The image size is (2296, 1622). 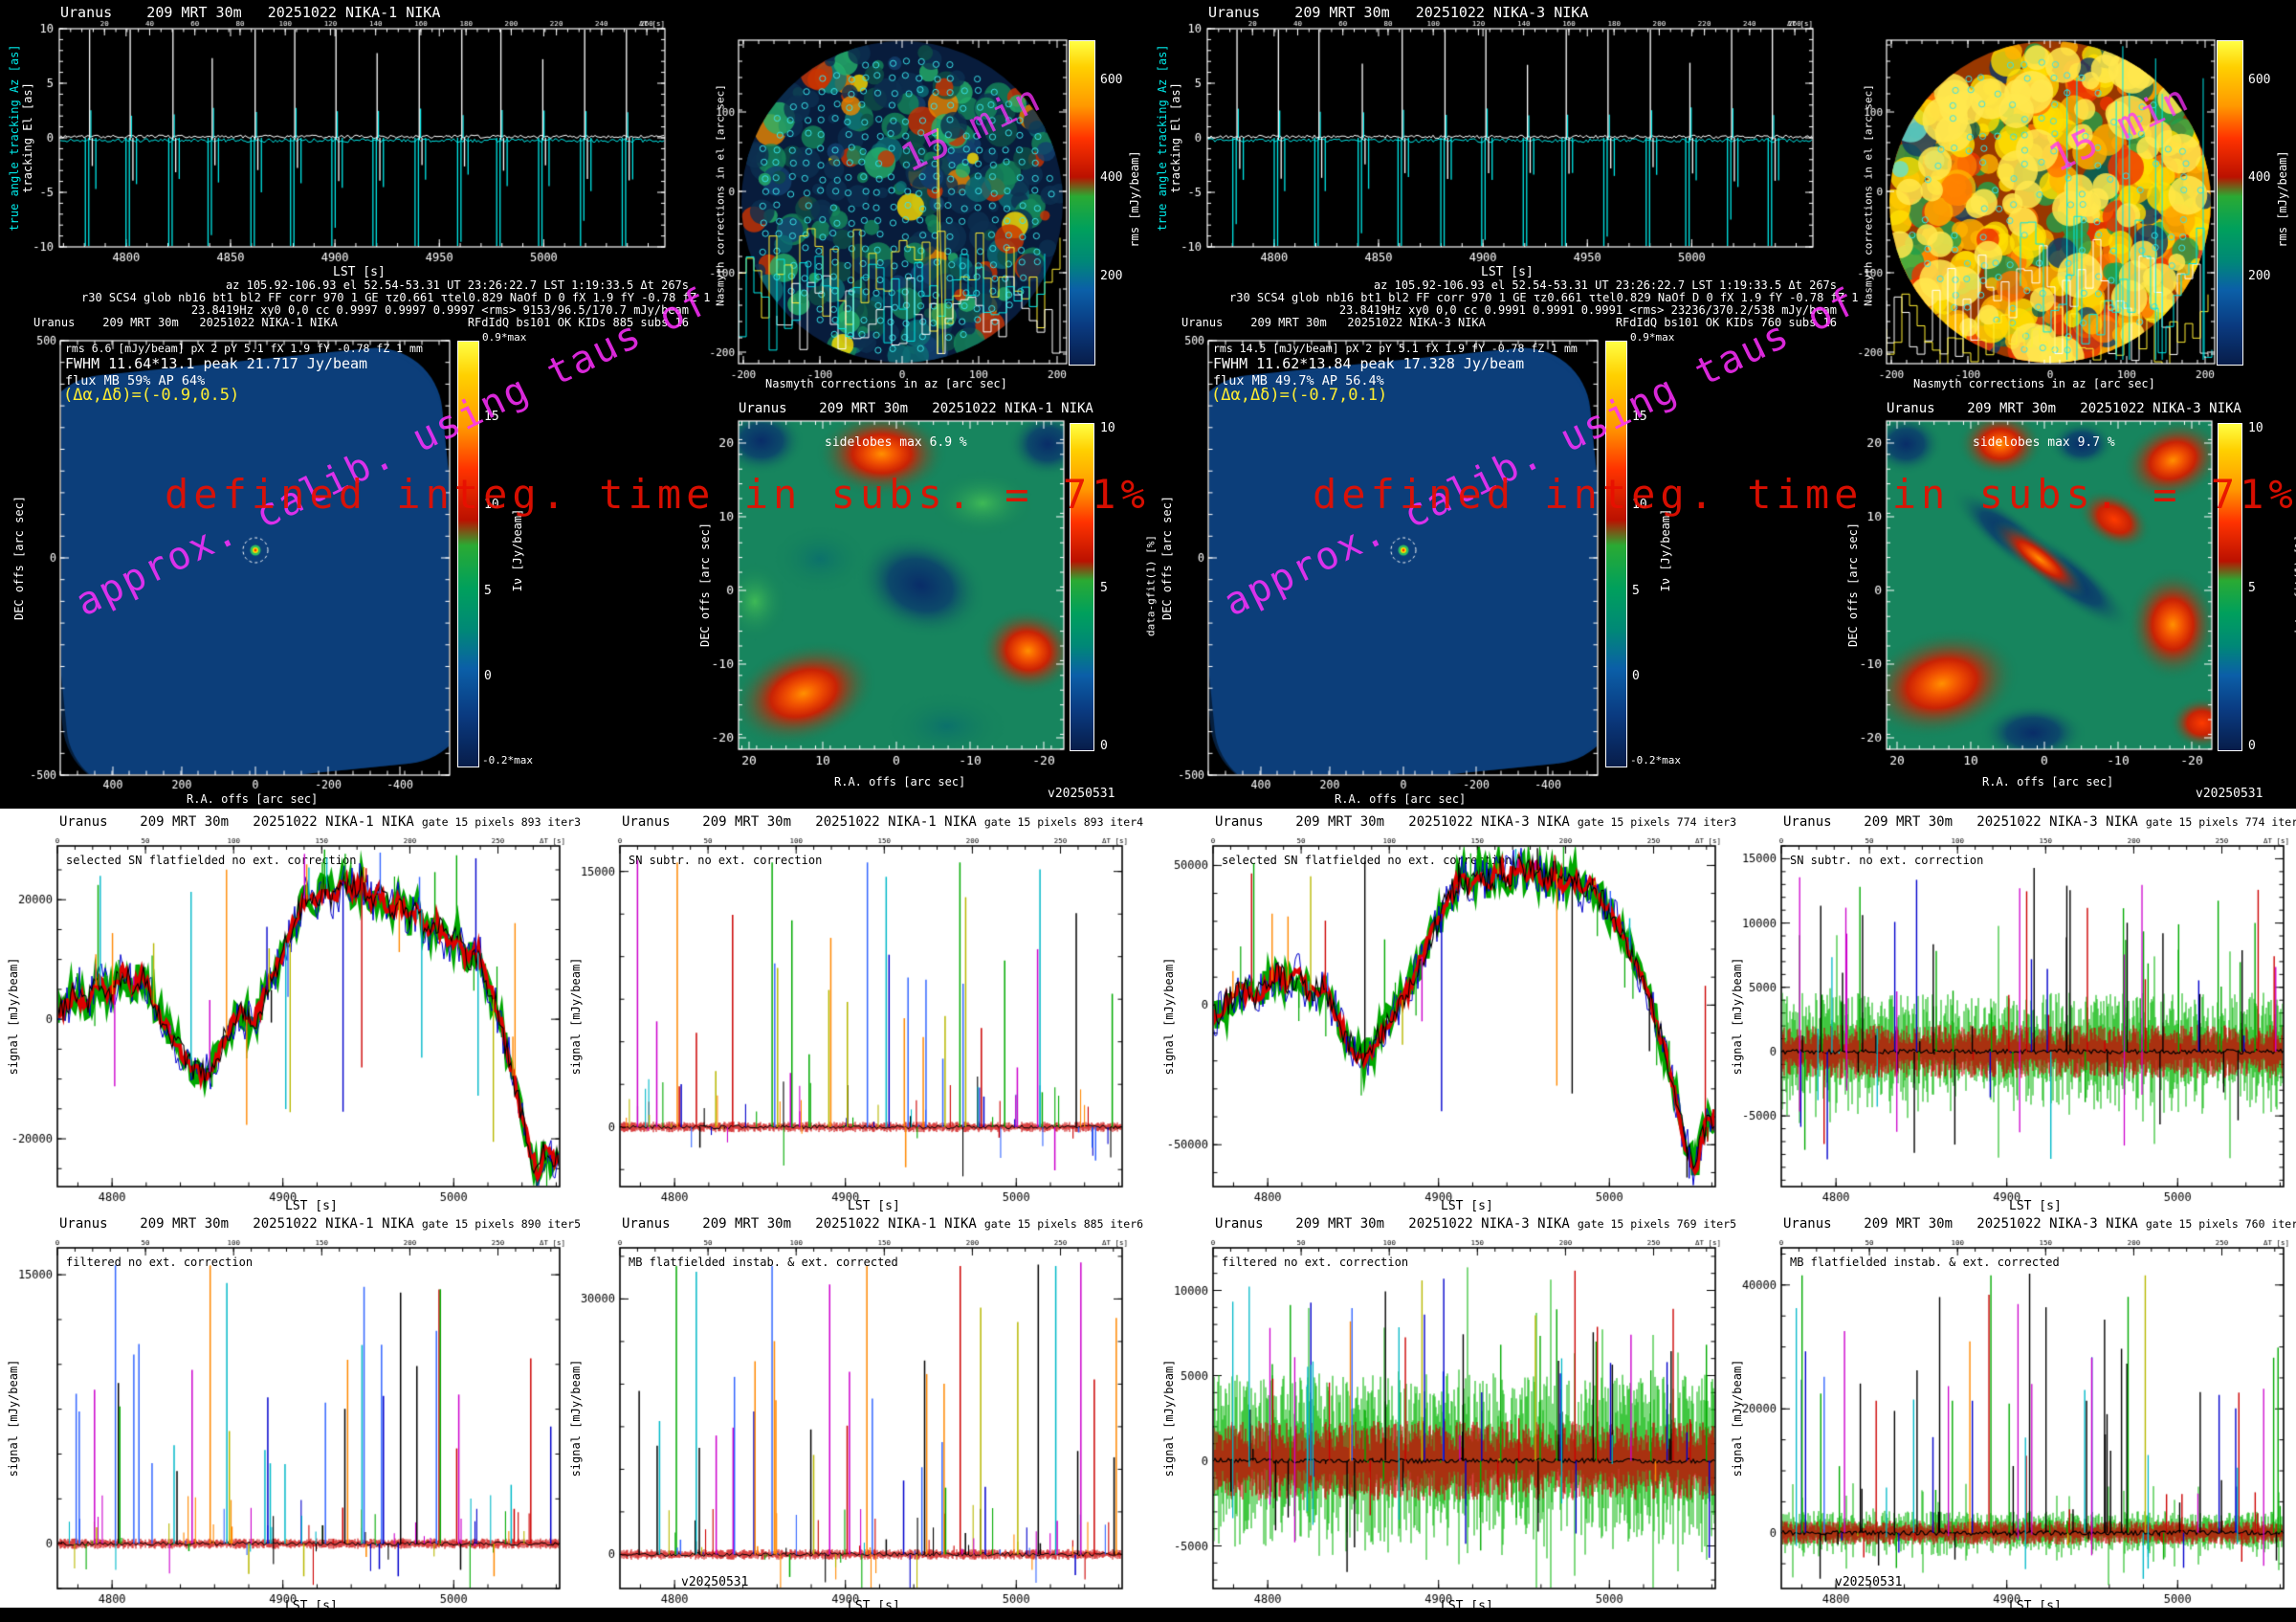 What do you see at coordinates (252, 799) in the screenshot?
I see `map-xlabel-NIKA-1: R.A. offs [arc sec]` at bounding box center [252, 799].